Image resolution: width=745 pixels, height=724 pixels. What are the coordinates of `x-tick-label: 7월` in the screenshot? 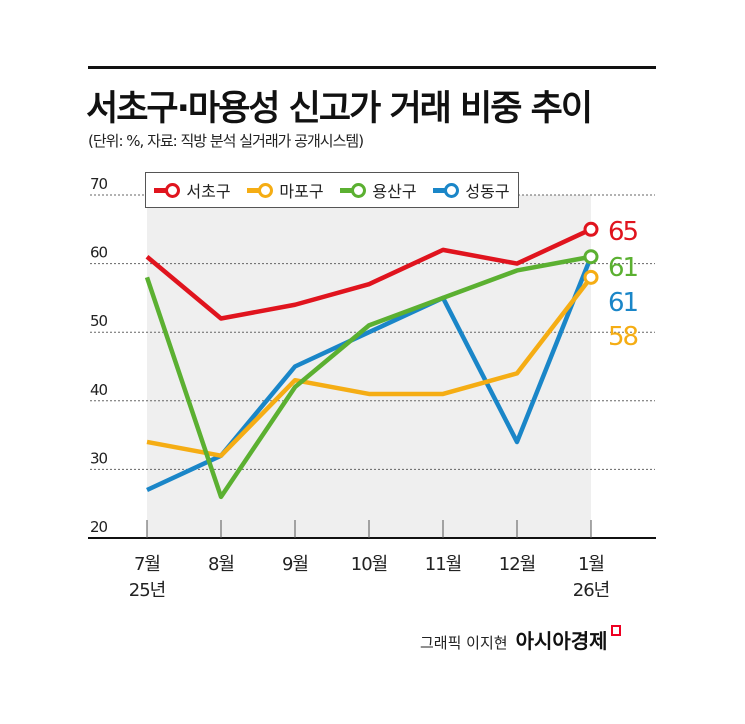 It's located at (147, 564).